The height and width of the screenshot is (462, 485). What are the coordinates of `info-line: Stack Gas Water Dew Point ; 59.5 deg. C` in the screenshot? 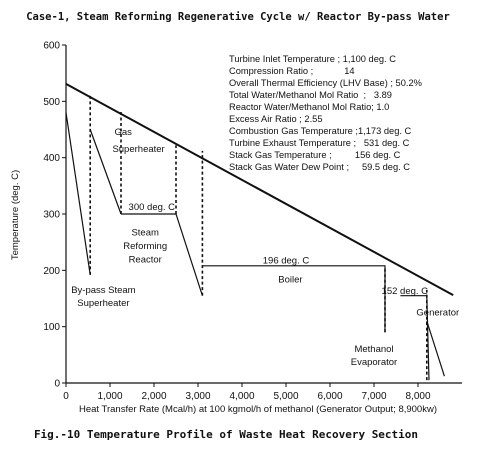 It's located at (319, 167).